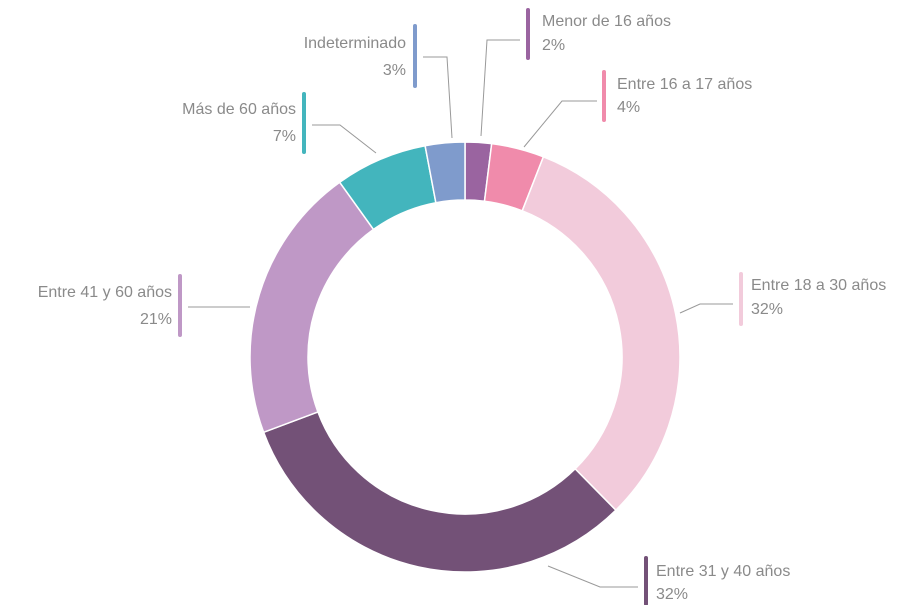 The image size is (908, 605). What do you see at coordinates (684, 84) in the screenshot?
I see `slice-label: Entre 16 a 17 años` at bounding box center [684, 84].